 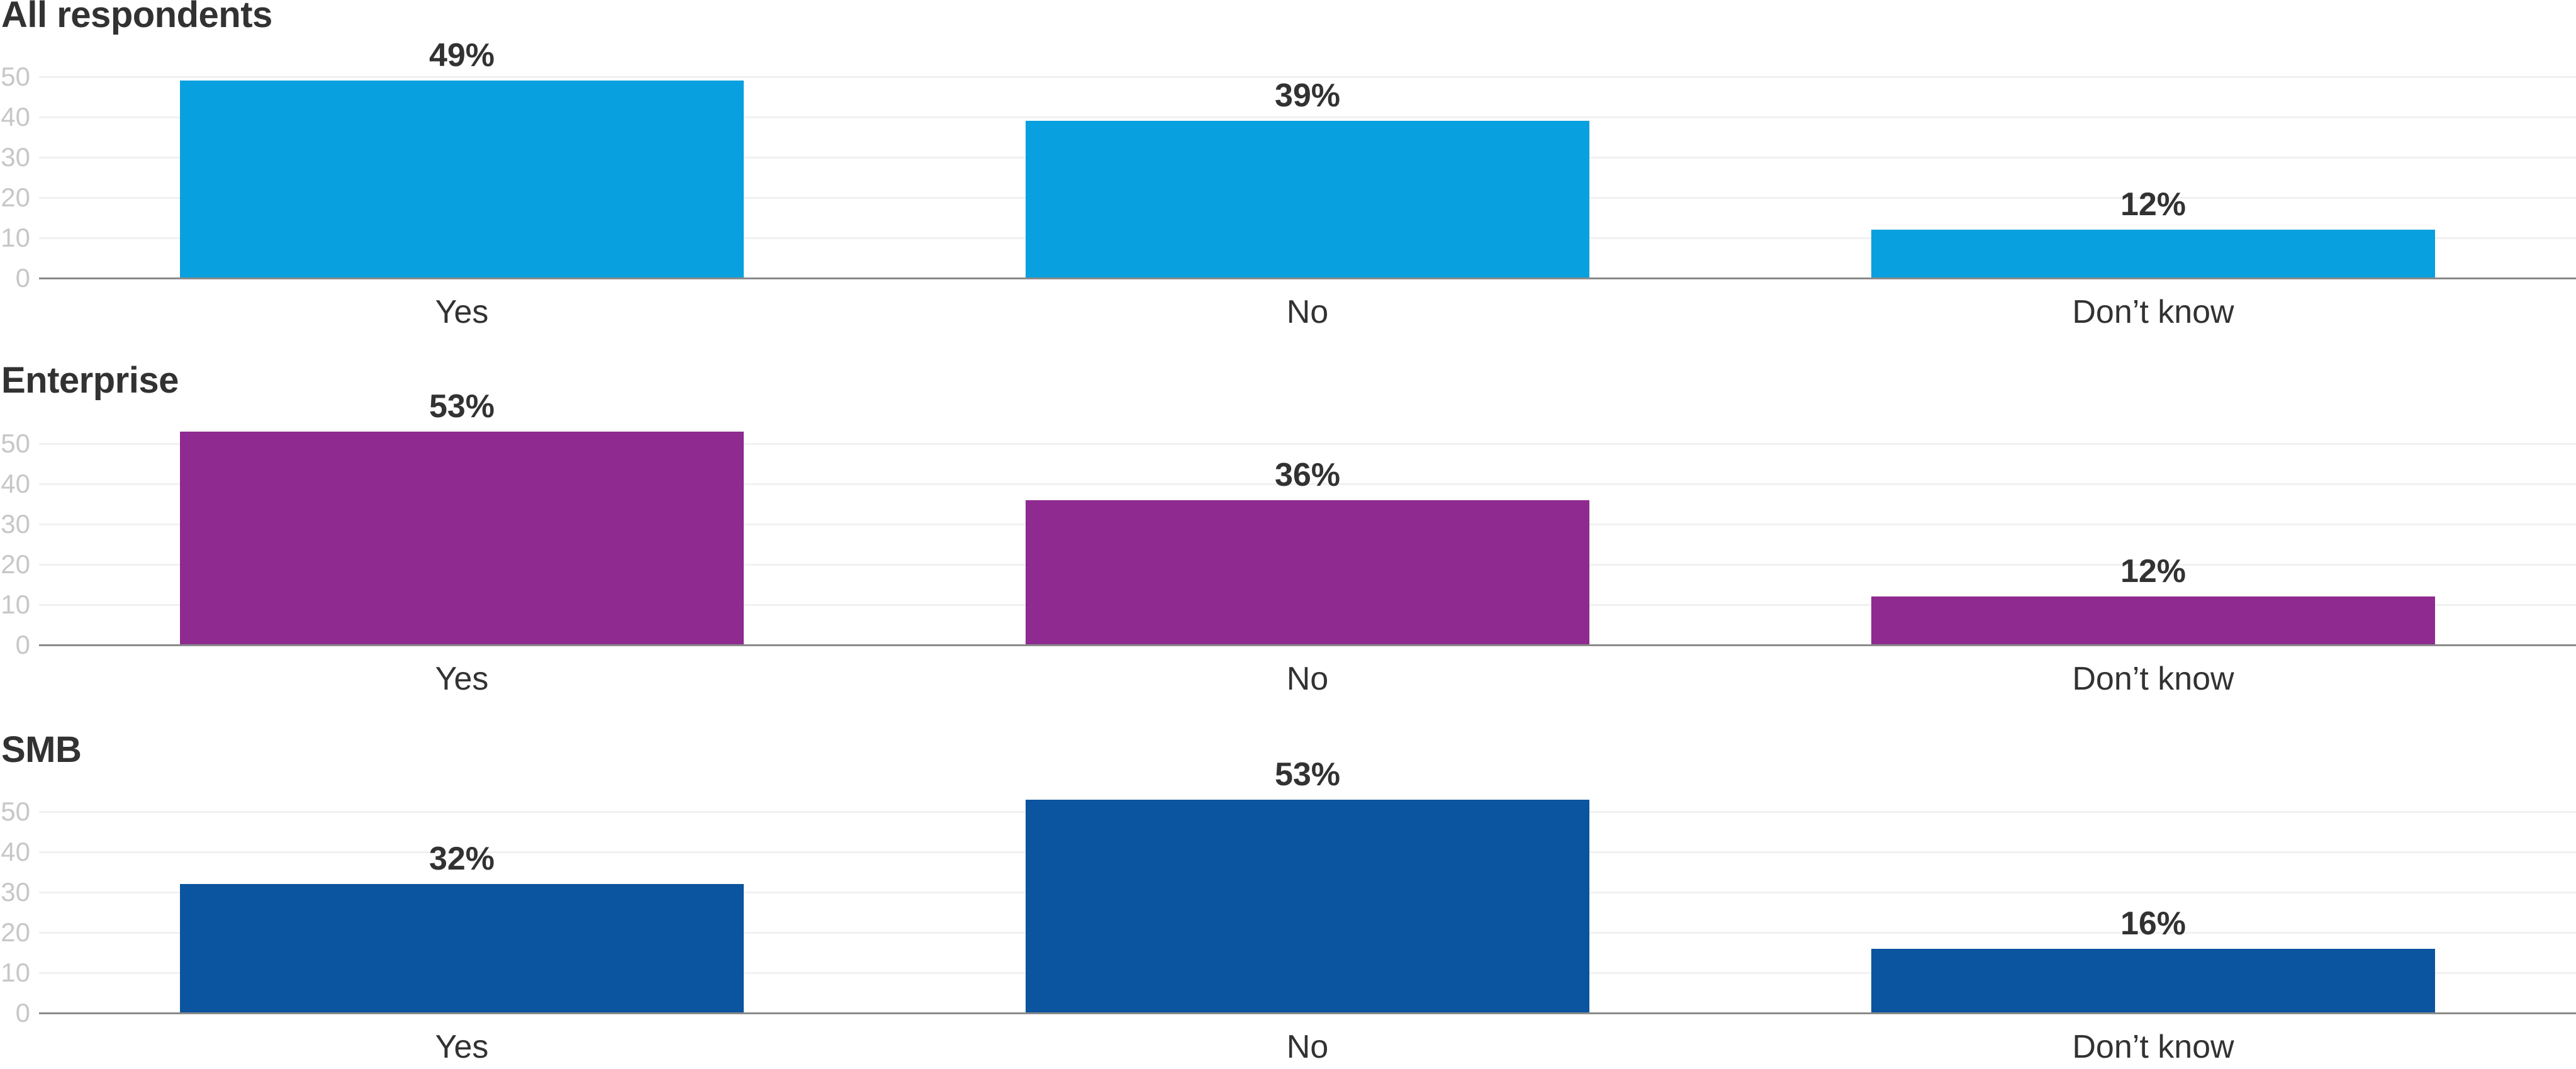 What do you see at coordinates (461, 56) in the screenshot?
I see `value-label: 49%` at bounding box center [461, 56].